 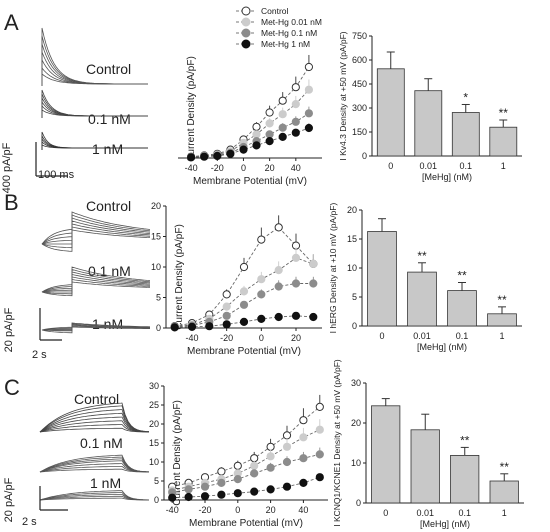 What do you see at coordinates (464, 513) in the screenshot?
I see `bar-c-xtick-label-2: 0.1` at bounding box center [464, 513].